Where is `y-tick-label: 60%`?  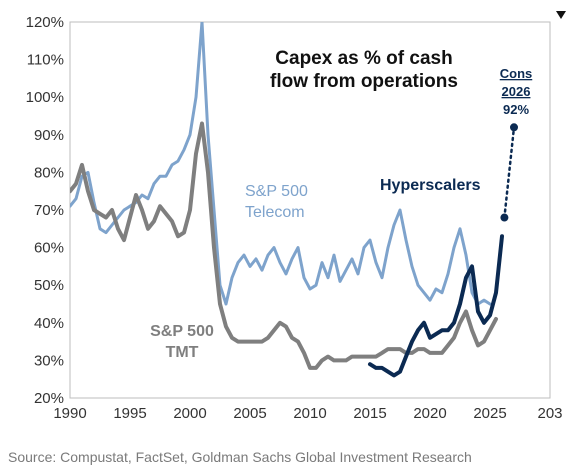 y-tick-label: 60% is located at coordinates (49, 248).